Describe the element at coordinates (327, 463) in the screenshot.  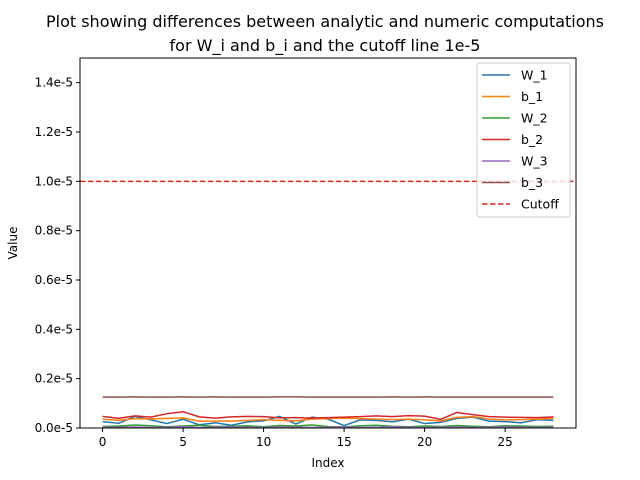
I see `x-axis-label: Index` at that location.